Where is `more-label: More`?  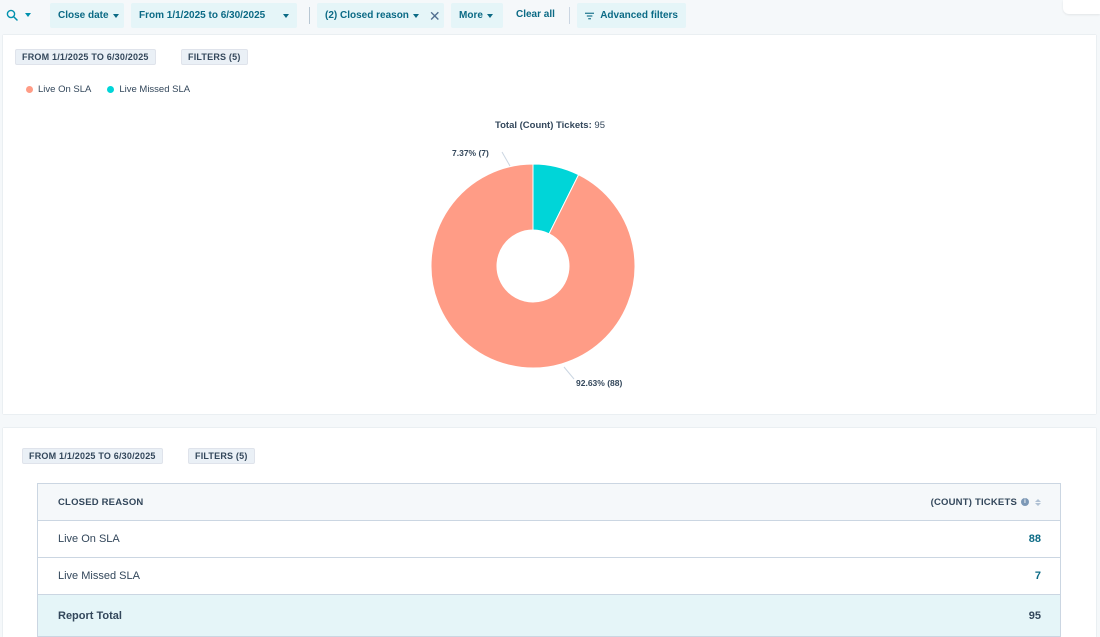 more-label: More is located at coordinates (471, 15).